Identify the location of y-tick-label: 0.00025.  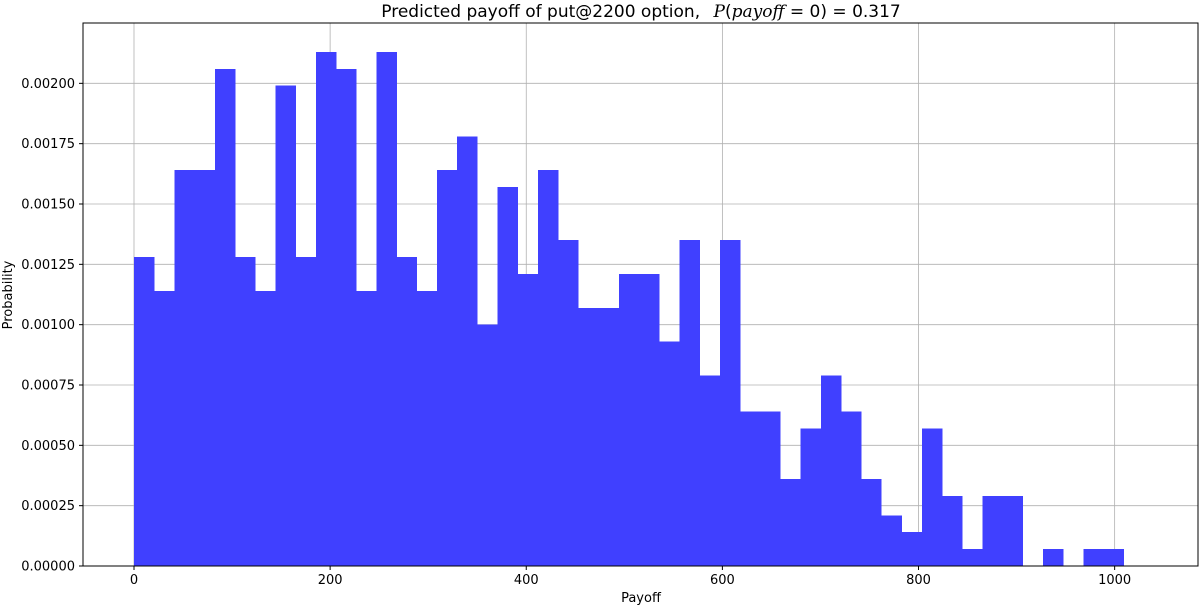
(48, 506).